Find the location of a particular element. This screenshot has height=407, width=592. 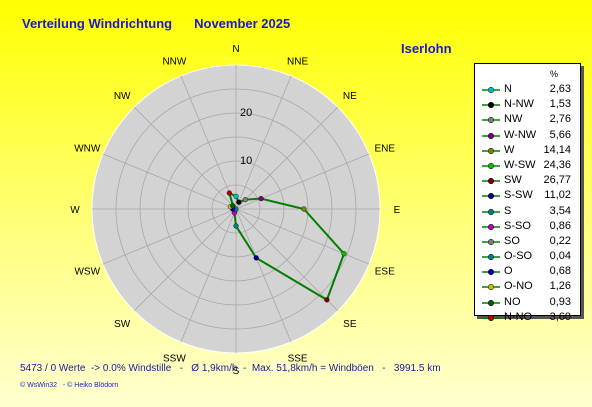

direction-label: NNE is located at coordinates (297, 61).